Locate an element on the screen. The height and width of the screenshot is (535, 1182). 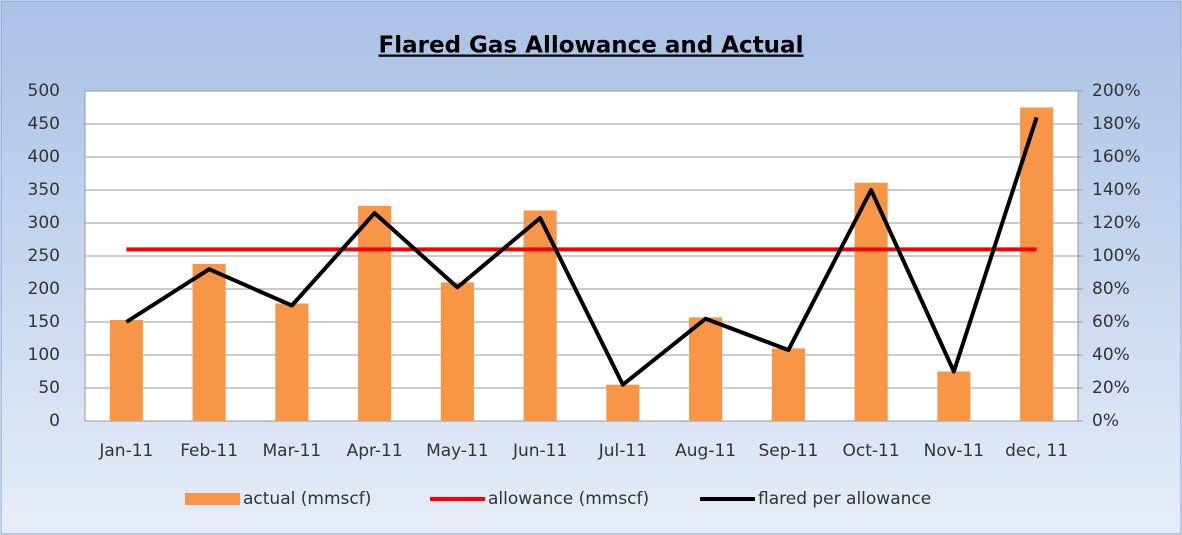
legend-label: actual (mmscf) is located at coordinates (307, 499).